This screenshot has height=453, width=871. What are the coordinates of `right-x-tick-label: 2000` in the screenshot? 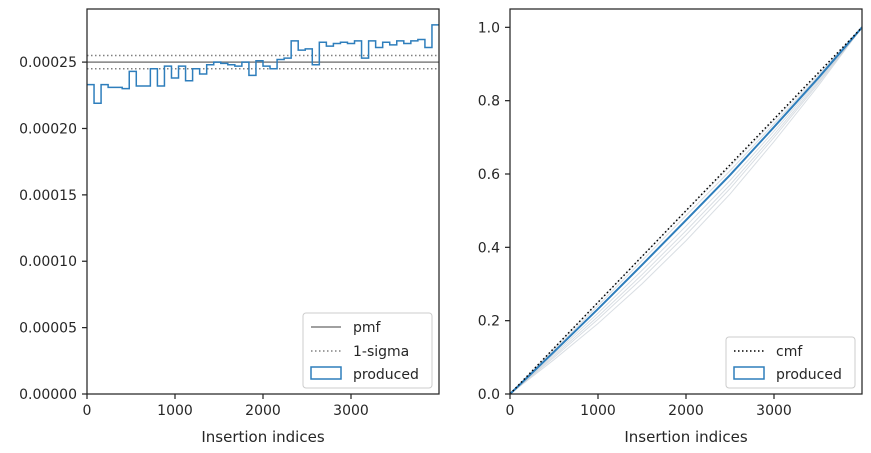 It's located at (686, 411).